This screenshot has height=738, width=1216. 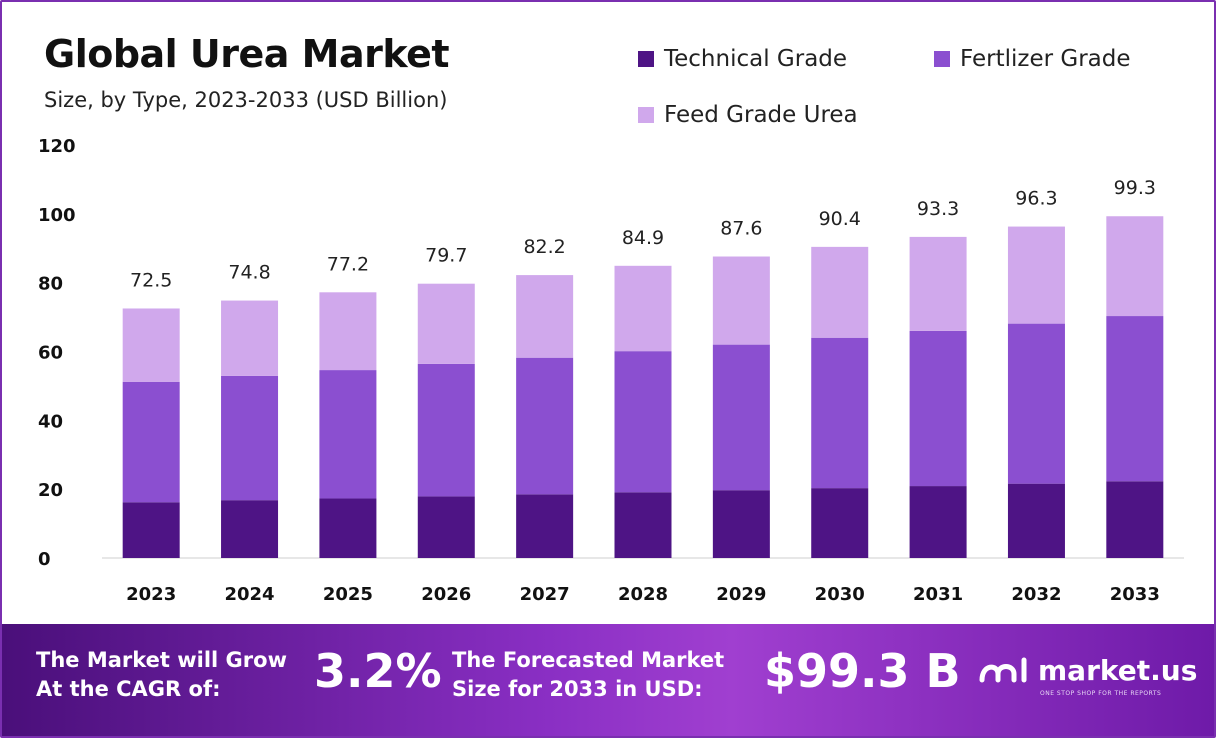 I want to click on bar-2027-feed-grade-urea, so click(x=545, y=316).